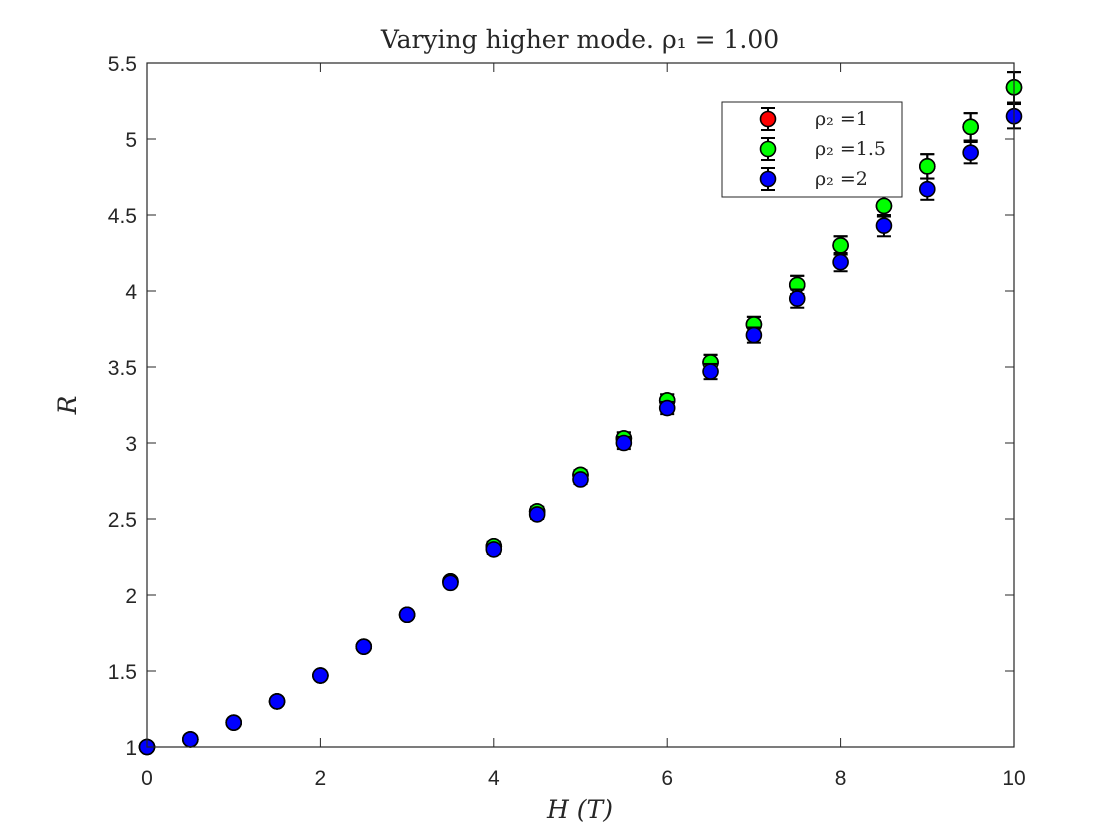  What do you see at coordinates (131, 292) in the screenshot?
I see `y-tick-label: 4` at bounding box center [131, 292].